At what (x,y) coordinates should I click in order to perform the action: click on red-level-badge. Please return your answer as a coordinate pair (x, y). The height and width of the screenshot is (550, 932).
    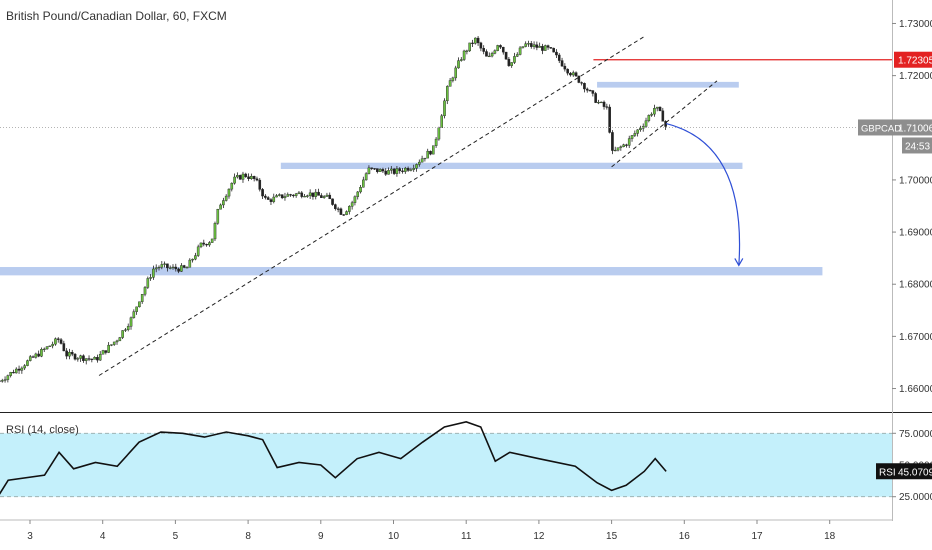
    Looking at the image, I should click on (913, 59).